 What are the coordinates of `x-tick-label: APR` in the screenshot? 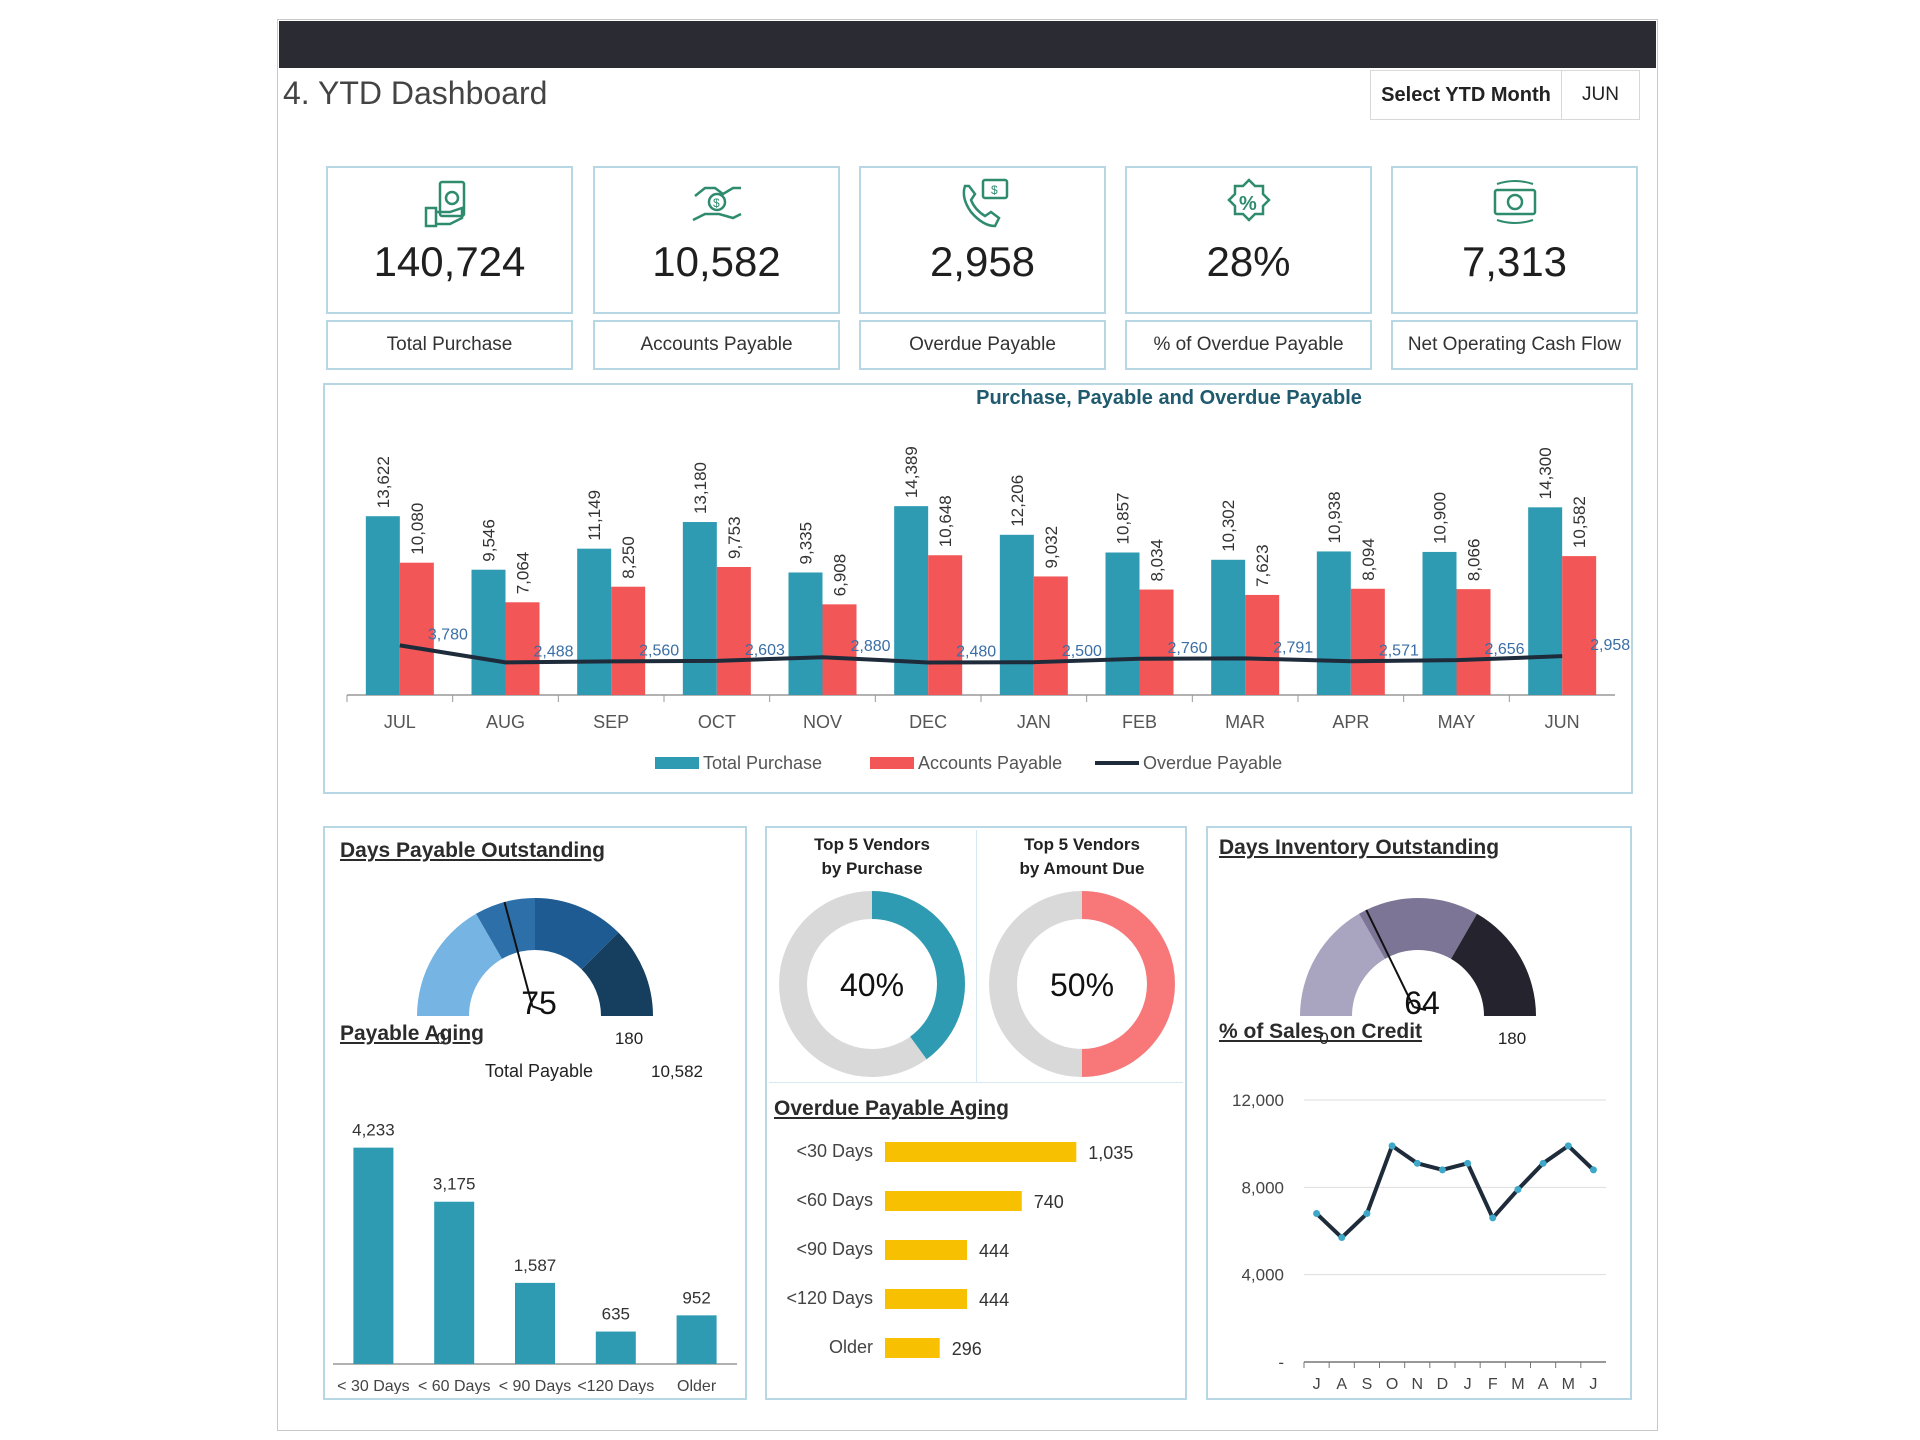 It's located at (1350, 722).